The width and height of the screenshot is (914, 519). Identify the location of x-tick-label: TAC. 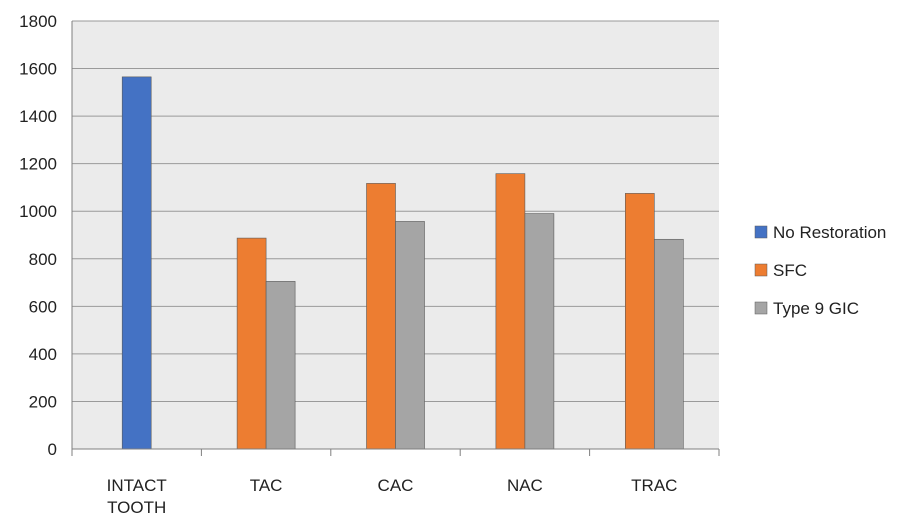
(266, 485).